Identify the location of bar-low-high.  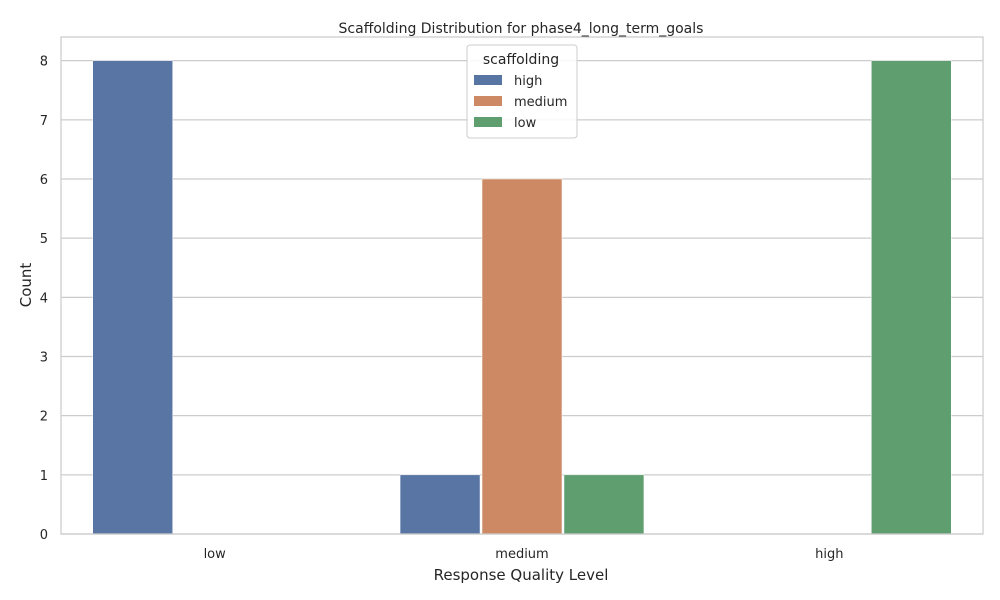
(911, 297).